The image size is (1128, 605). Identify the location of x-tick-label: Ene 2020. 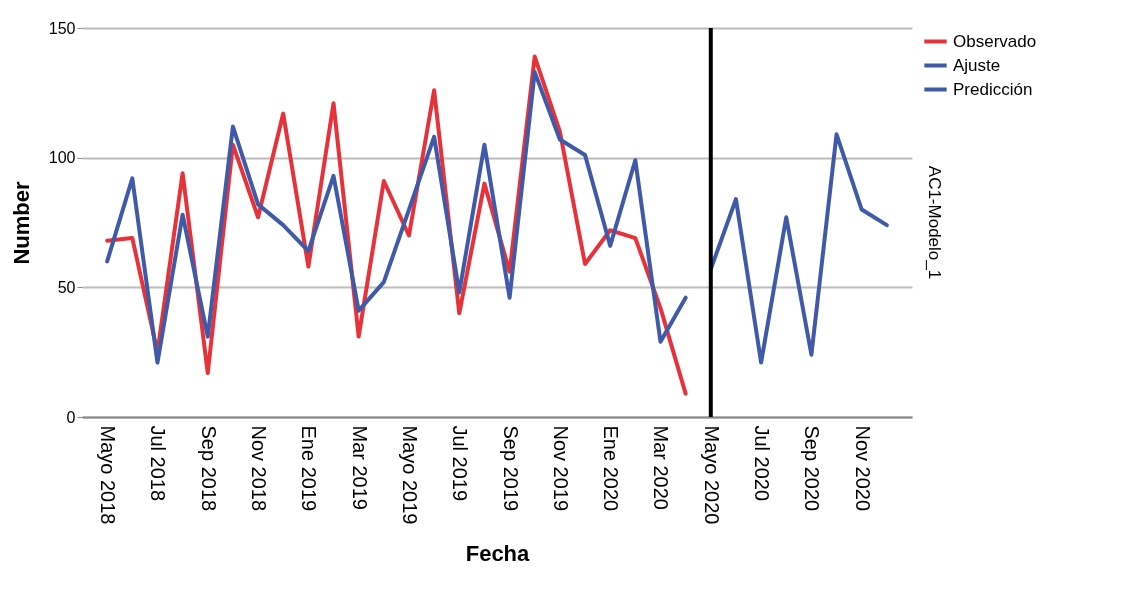
(611, 468).